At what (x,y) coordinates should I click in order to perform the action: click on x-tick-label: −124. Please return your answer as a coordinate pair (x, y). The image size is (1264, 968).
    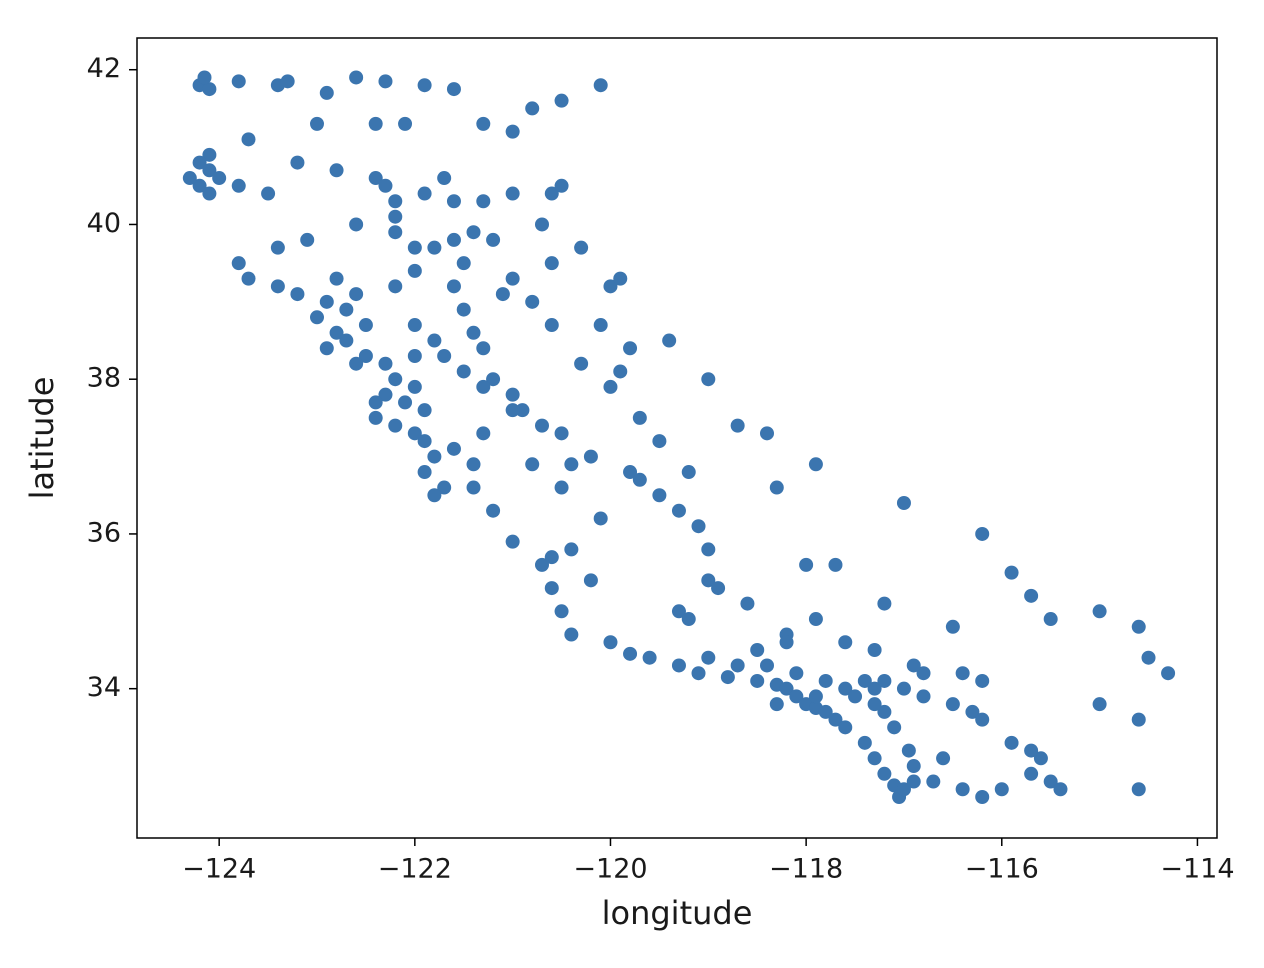
    Looking at the image, I should click on (219, 869).